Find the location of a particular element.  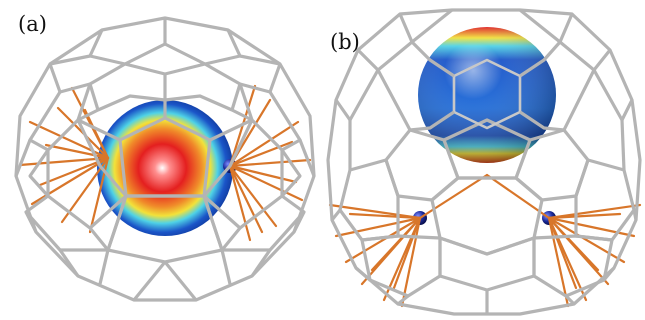

panel-label-a: (a) is located at coordinates (32, 24).